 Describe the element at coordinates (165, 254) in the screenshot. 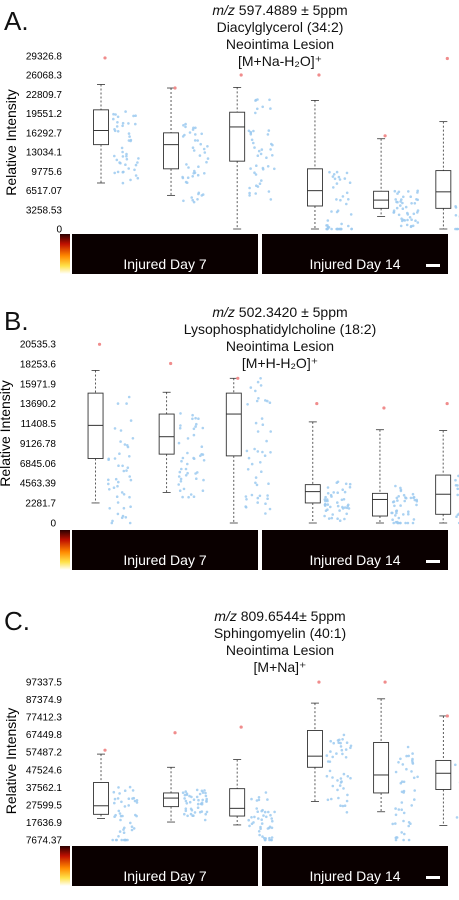

I see `ion-image-day7: Injured Day 7` at that location.